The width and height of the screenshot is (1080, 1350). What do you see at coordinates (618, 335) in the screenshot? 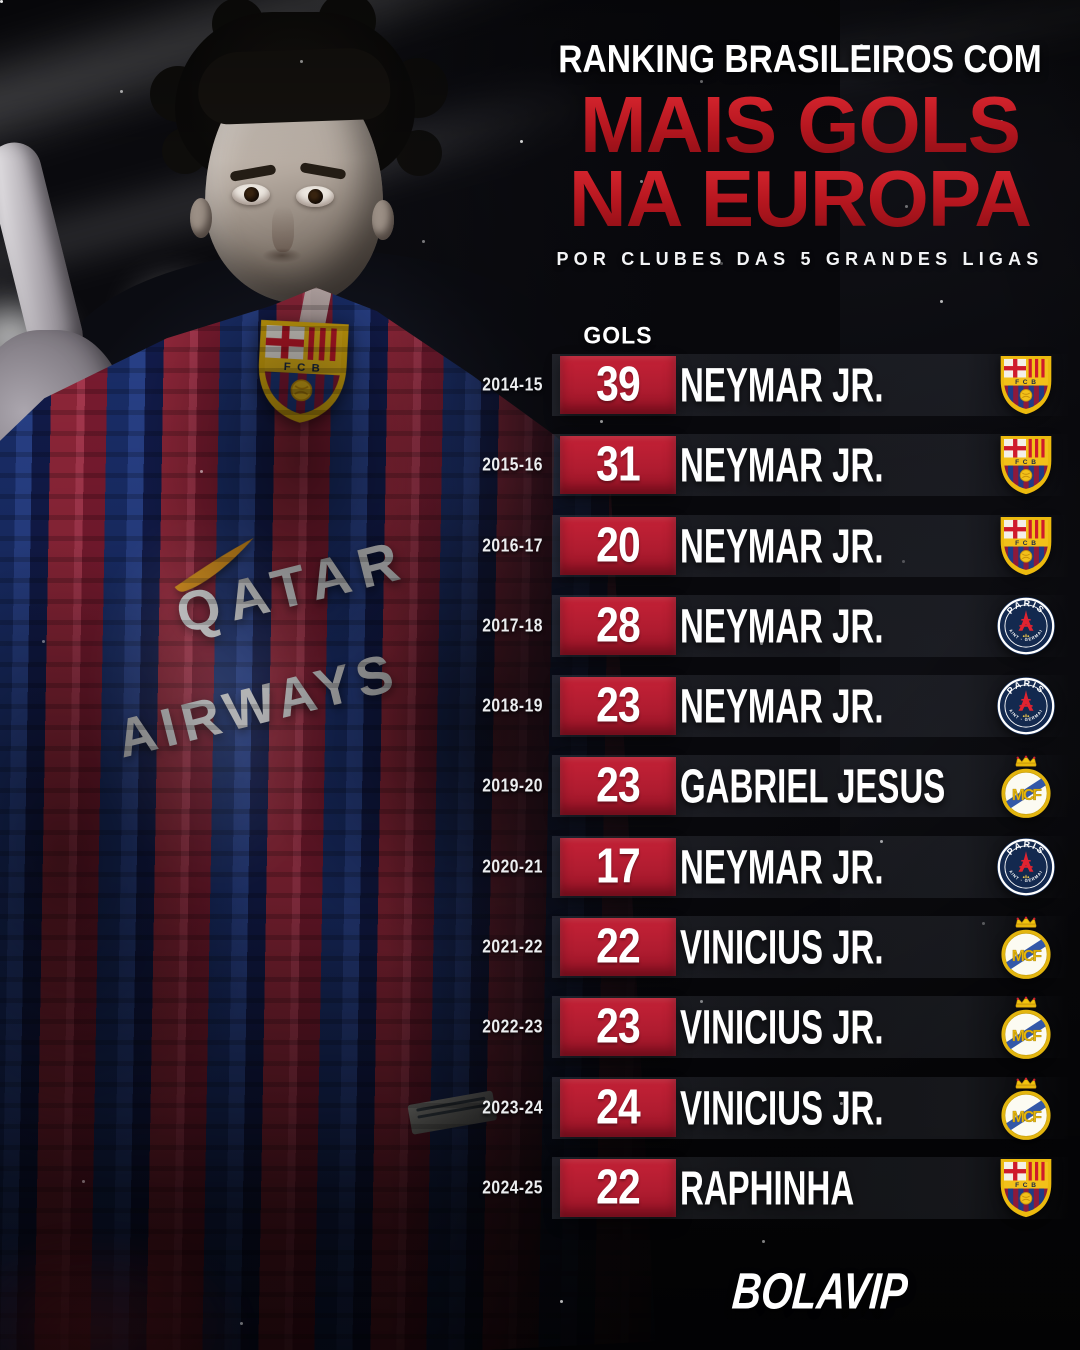
I see `goals-column-header: GOLS` at bounding box center [618, 335].